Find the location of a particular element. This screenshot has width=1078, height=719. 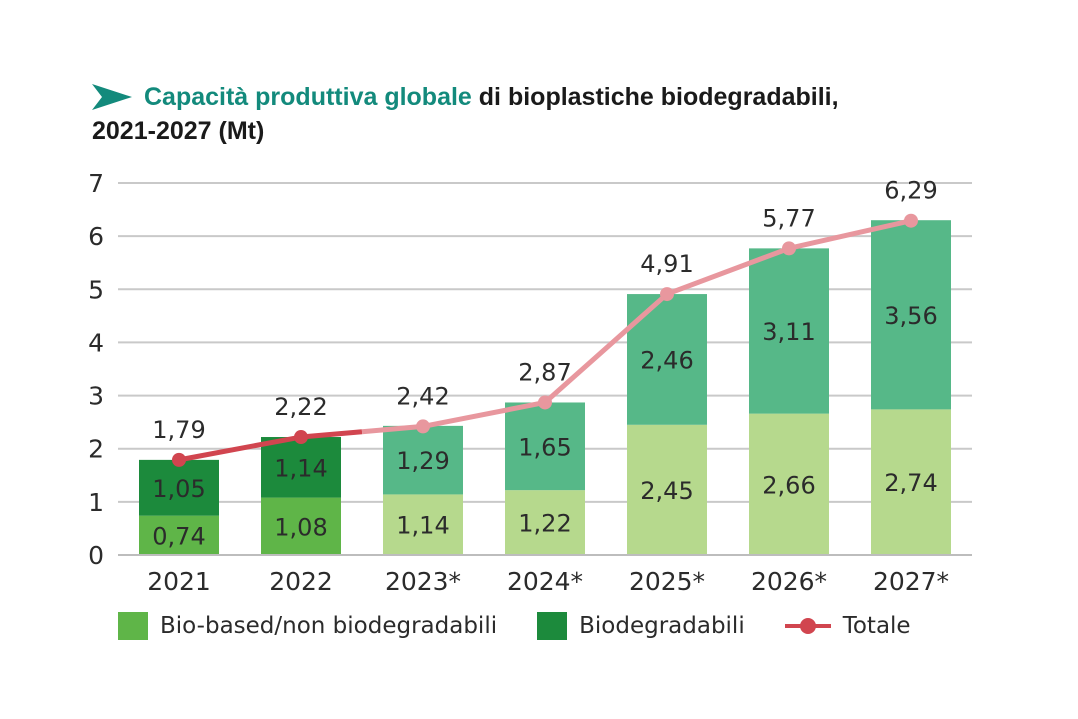

x-tick-label-2023: 2023* is located at coordinates (423, 581).